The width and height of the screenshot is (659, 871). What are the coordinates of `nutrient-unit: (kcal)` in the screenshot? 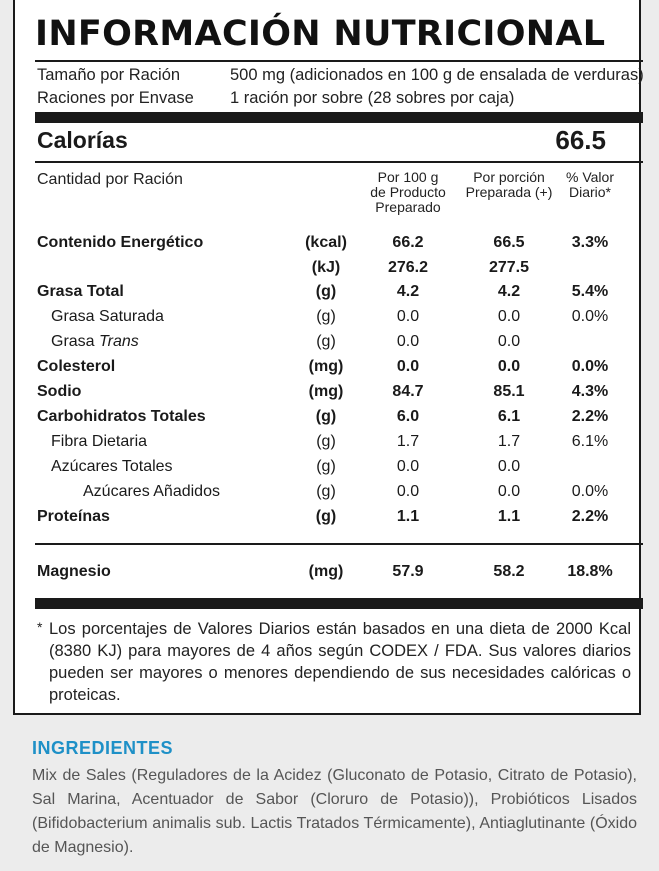 It's located at (326, 242).